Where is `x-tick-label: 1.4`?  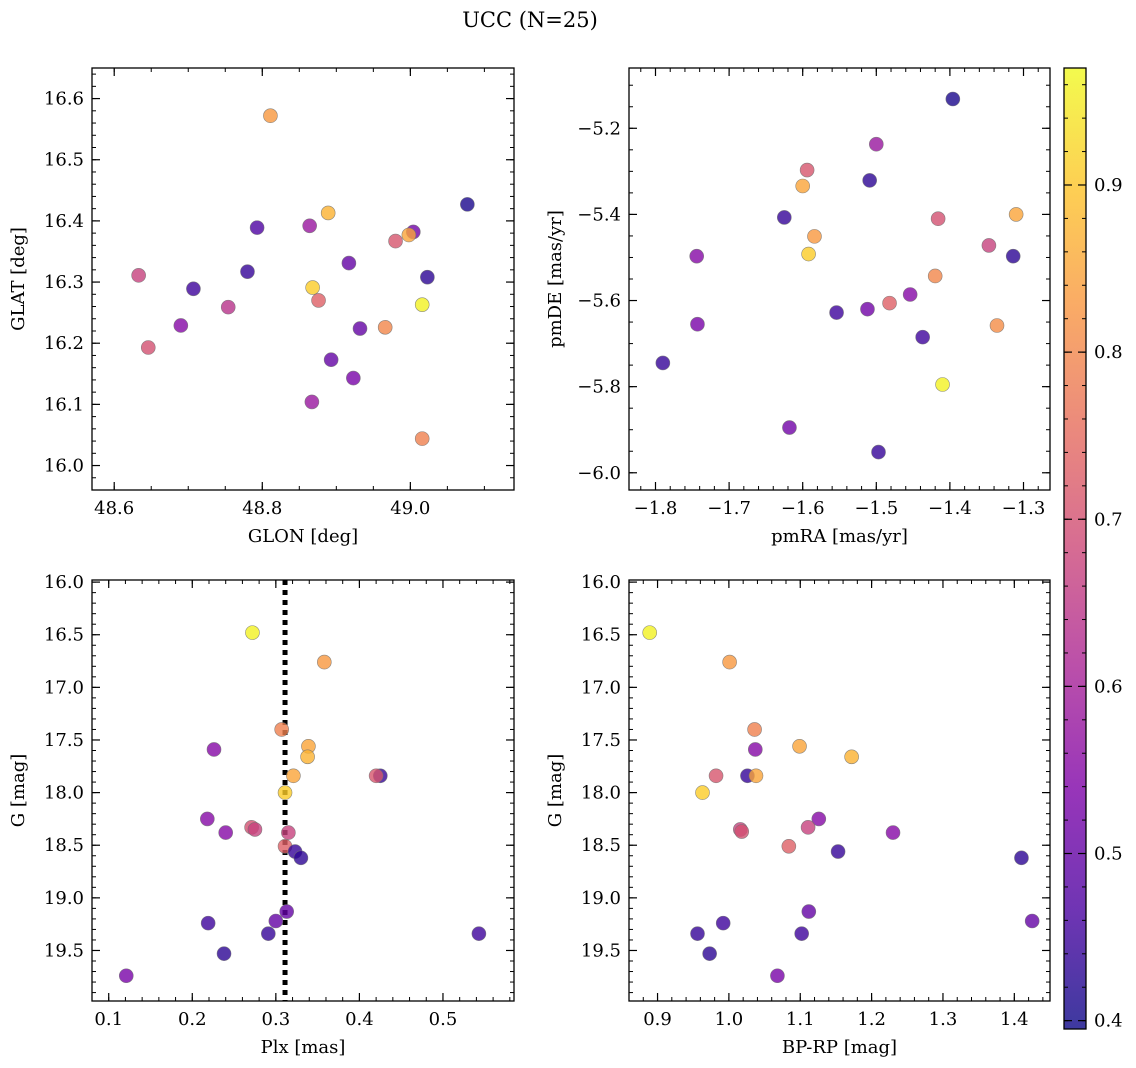 x-tick-label: 1.4 is located at coordinates (1014, 1019).